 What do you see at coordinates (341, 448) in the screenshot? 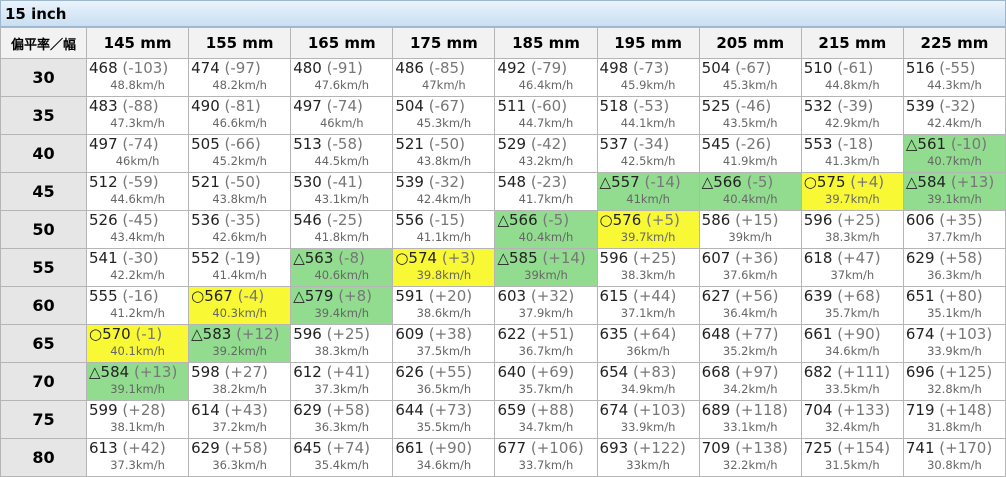
I see `cell-main: 645 (+74)` at bounding box center [341, 448].